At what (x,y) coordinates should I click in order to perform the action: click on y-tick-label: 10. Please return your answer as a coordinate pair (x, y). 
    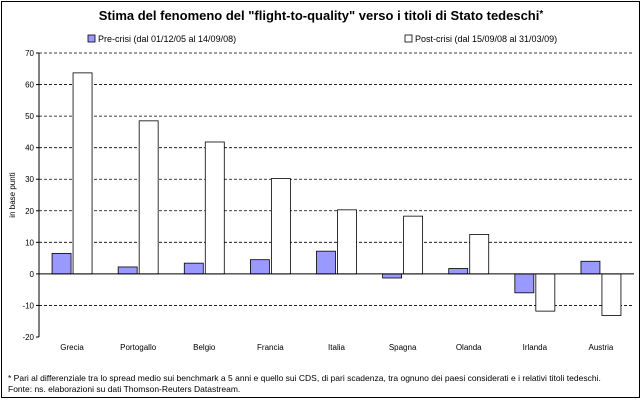
    Looking at the image, I should click on (29, 242).